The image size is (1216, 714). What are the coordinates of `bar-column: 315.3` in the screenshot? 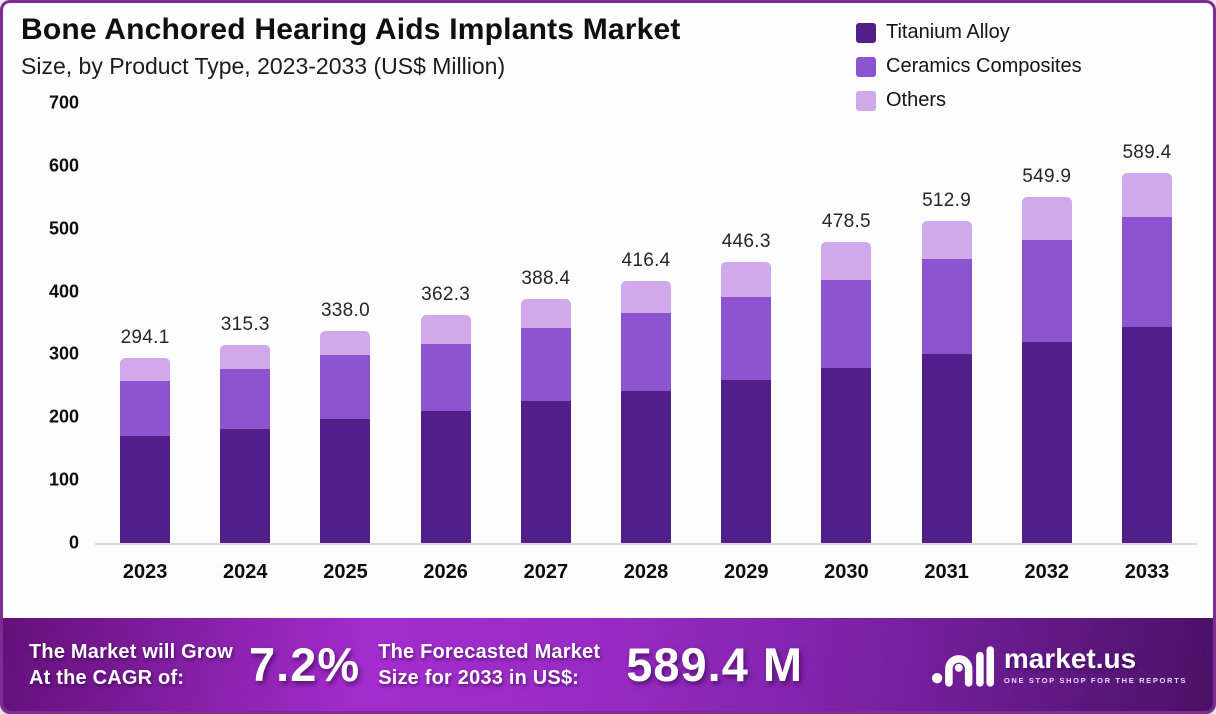 It's located at (245, 428).